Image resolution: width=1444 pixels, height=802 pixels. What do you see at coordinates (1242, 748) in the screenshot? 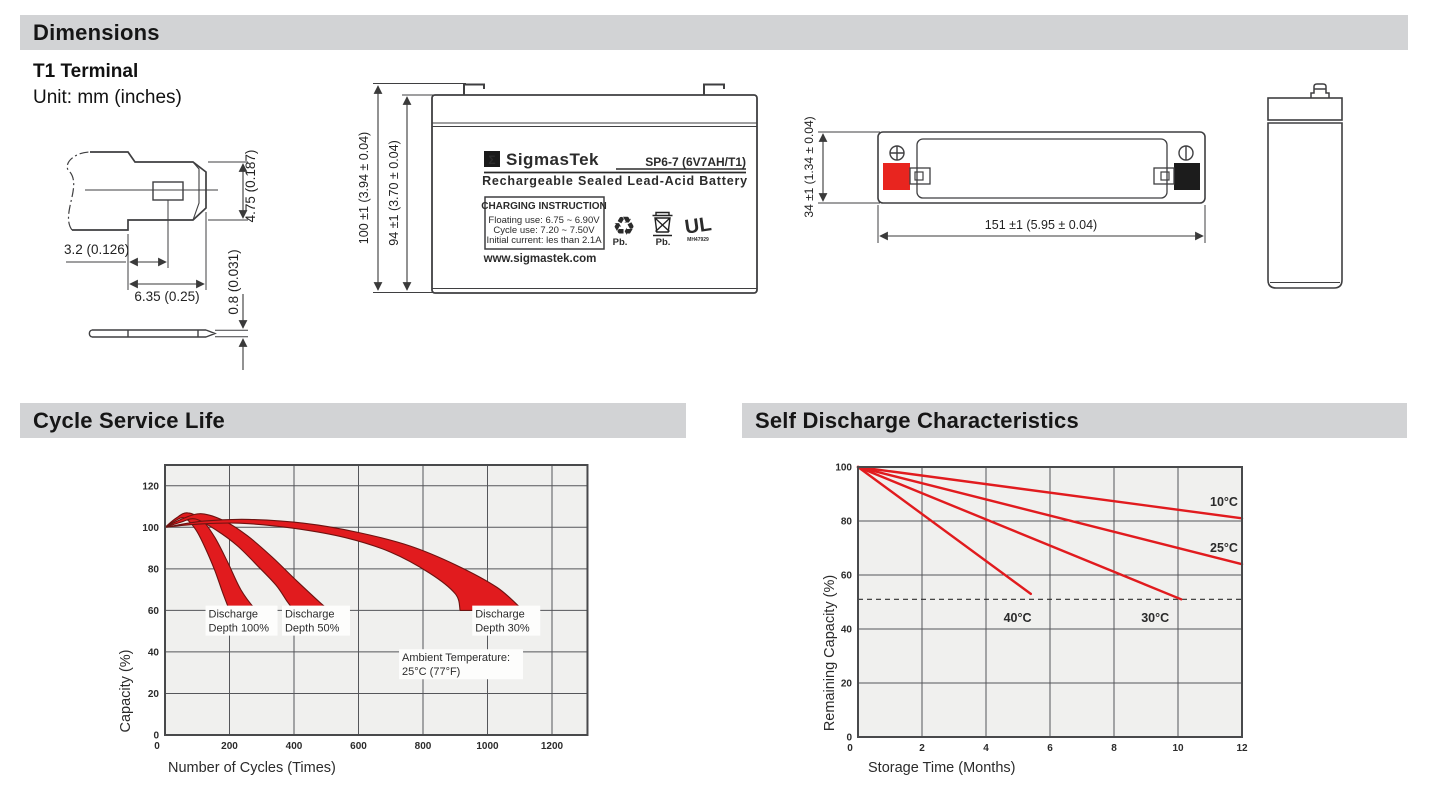
I see `x-tick-label: 12` at bounding box center [1242, 748].